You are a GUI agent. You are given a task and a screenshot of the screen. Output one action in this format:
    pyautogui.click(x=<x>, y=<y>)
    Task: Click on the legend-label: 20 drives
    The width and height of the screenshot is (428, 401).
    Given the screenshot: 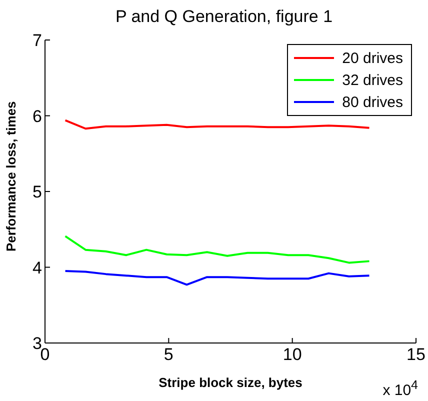 What is the action you would take?
    pyautogui.click(x=372, y=58)
    